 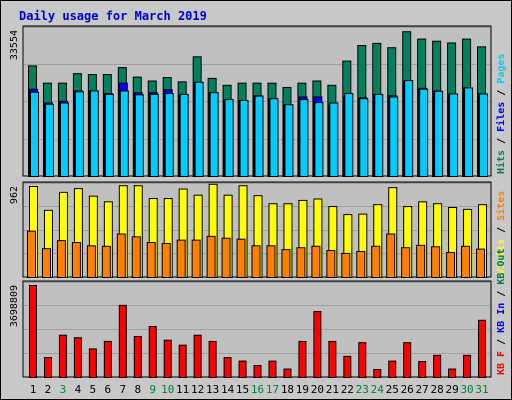 What do you see at coordinates (287, 389) in the screenshot?
I see `x-tick-label: 18` at bounding box center [287, 389].